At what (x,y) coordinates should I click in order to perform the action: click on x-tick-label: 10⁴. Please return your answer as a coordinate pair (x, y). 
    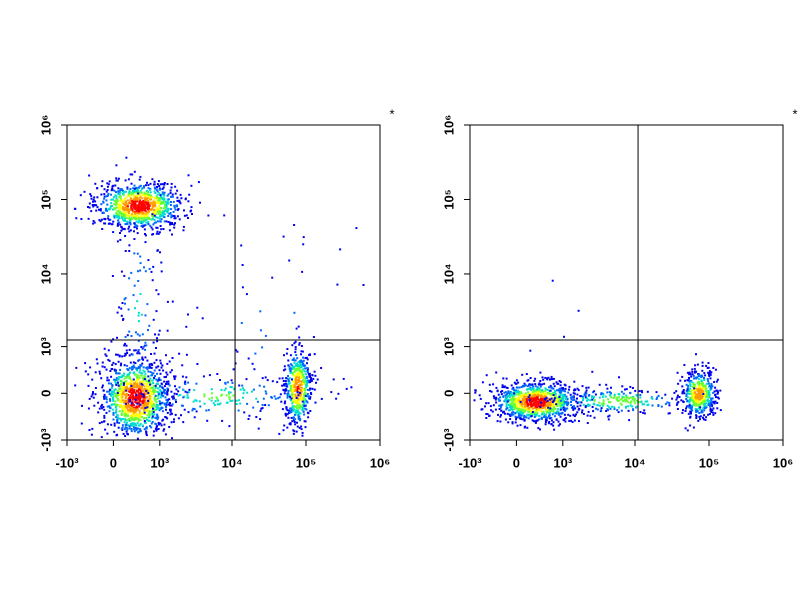
    Looking at the image, I should click on (635, 462).